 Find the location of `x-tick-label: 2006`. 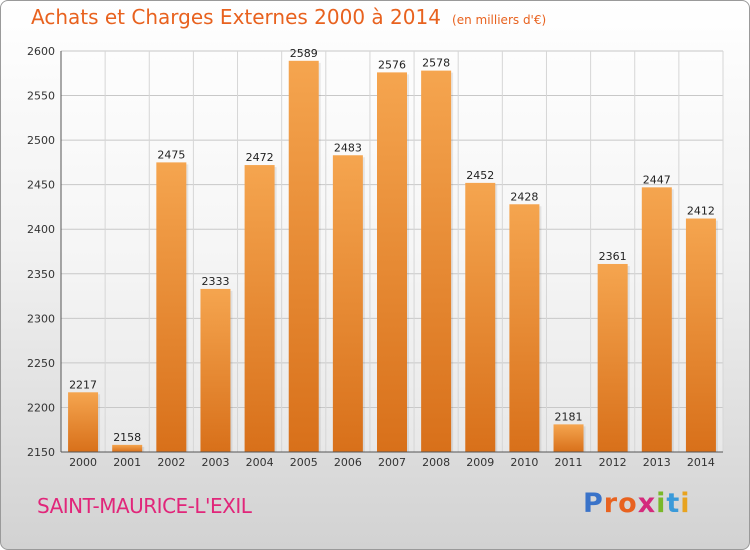

x-tick-label: 2006 is located at coordinates (348, 462).